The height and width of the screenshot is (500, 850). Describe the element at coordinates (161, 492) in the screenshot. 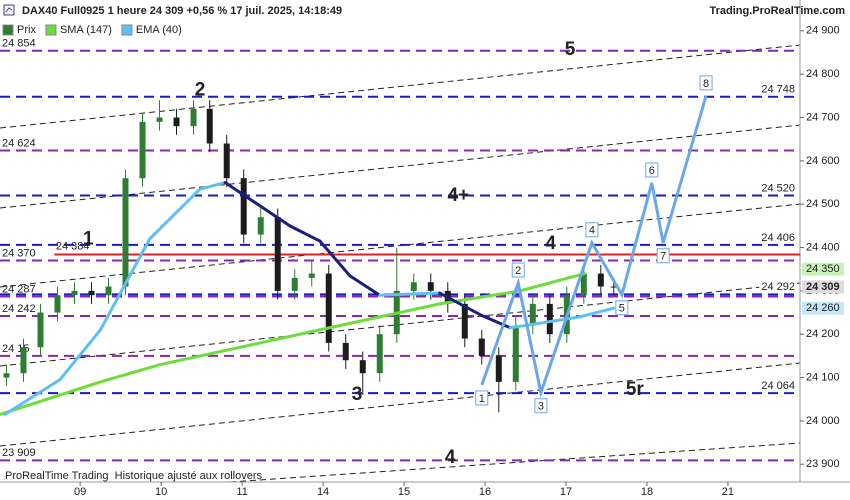

I see `x-tick-label: 10` at that location.